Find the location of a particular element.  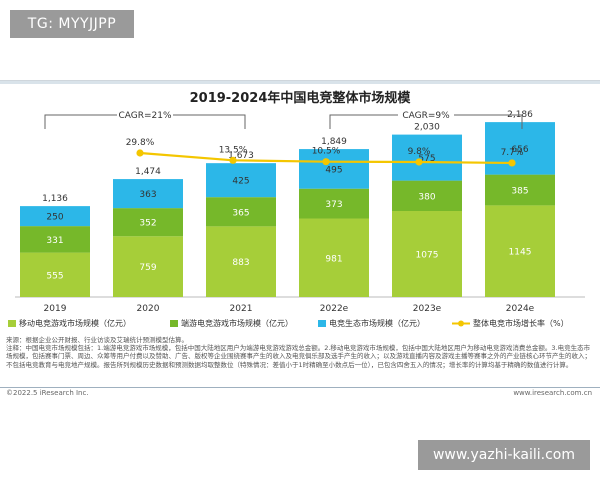

bar-value-label: 759 is located at coordinates (147, 268).